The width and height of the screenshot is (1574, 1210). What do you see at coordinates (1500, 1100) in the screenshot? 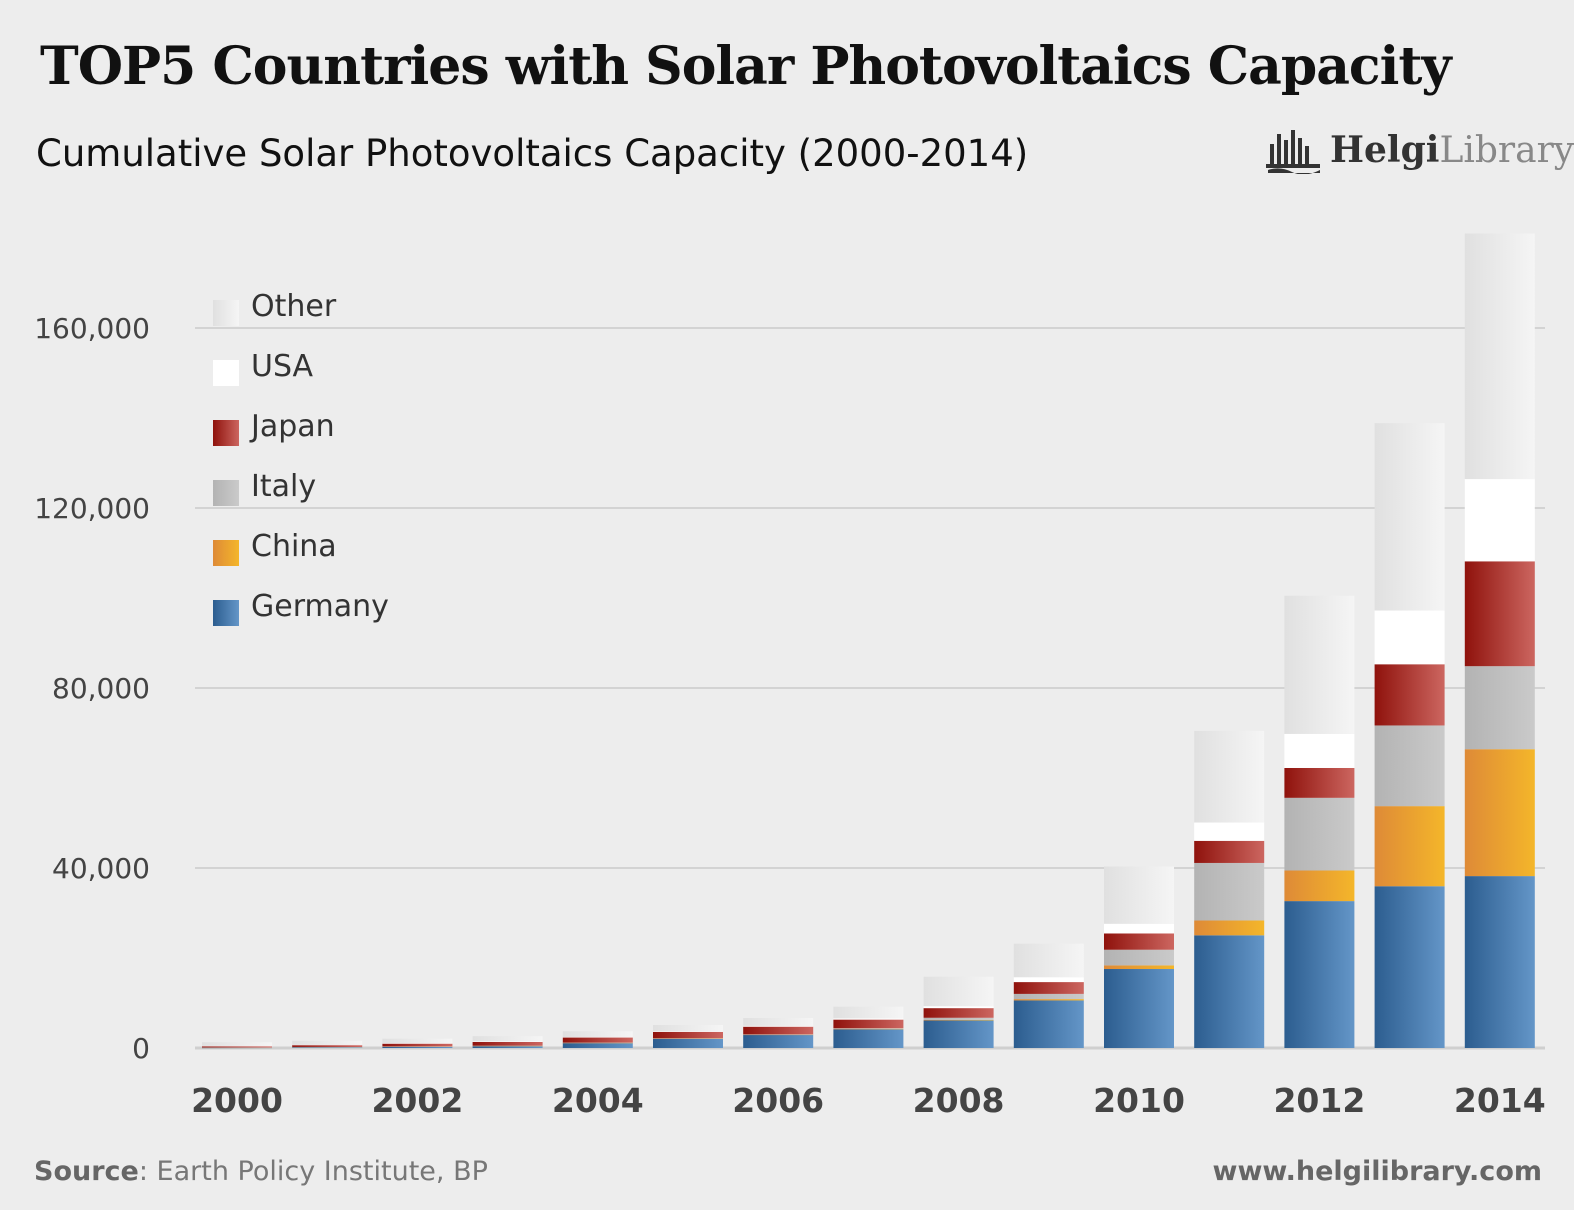
I see `x-tick-label: 2014` at bounding box center [1500, 1100].